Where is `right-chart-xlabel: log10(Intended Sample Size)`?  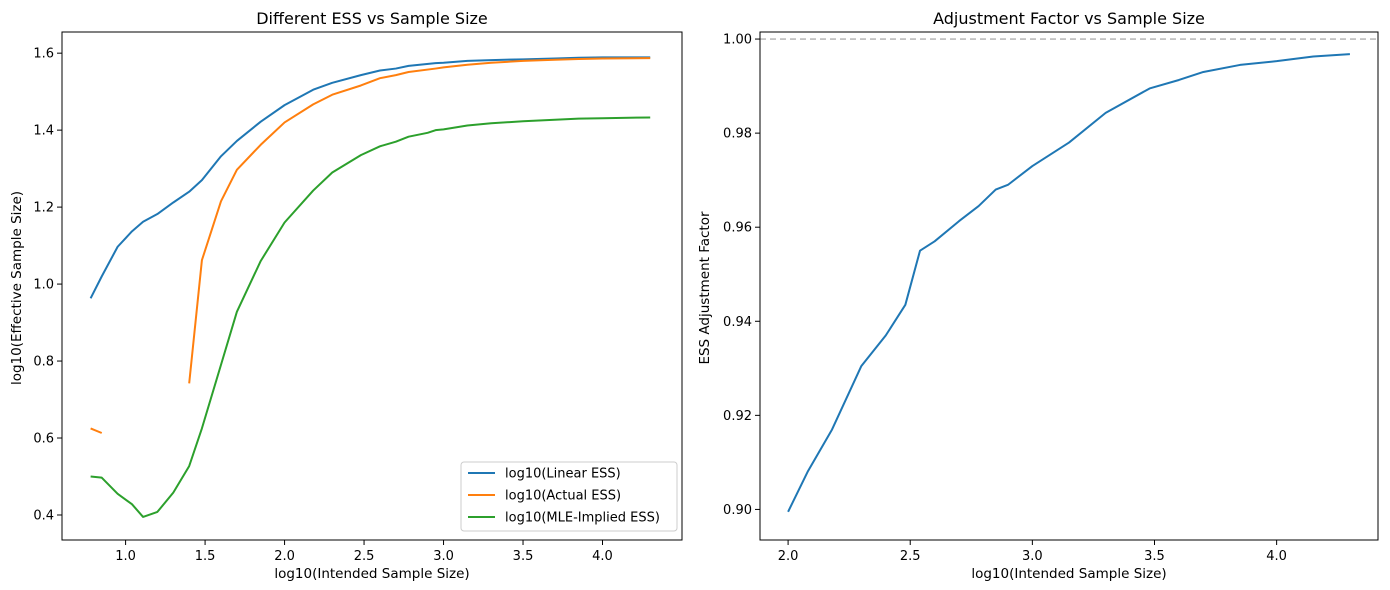 right-chart-xlabel: log10(Intended Sample Size) is located at coordinates (1068, 574).